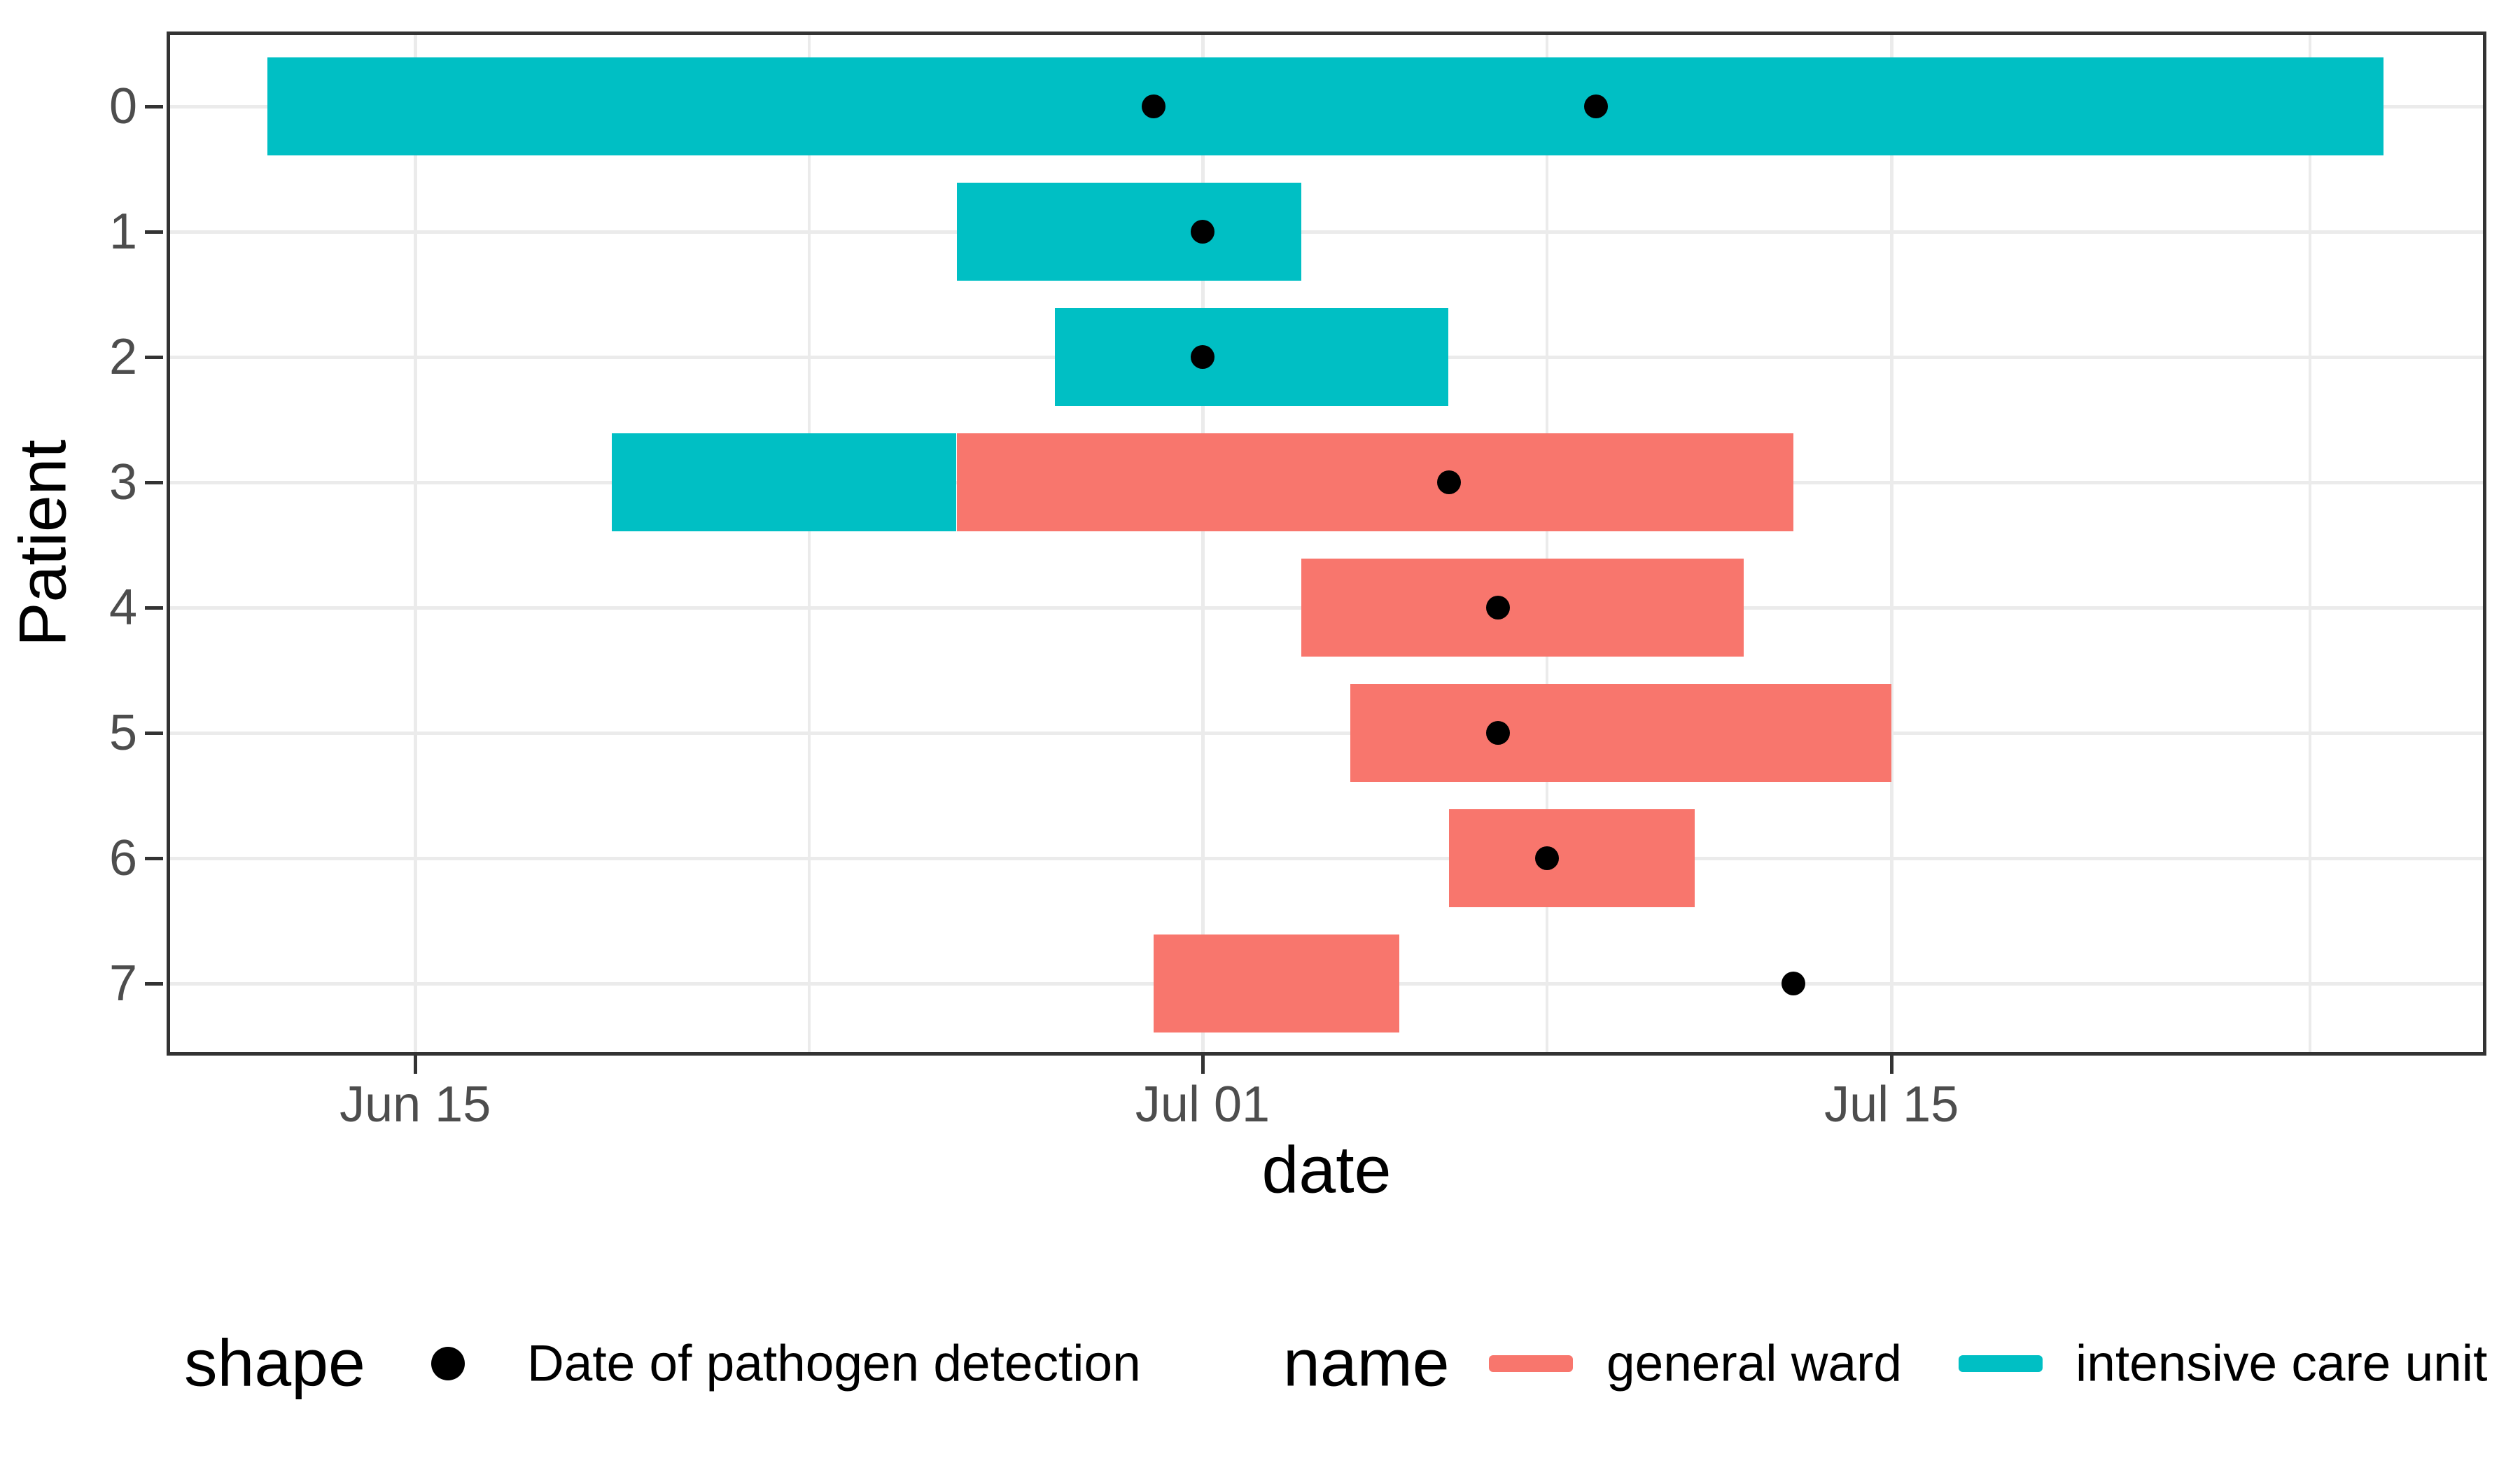  What do you see at coordinates (1202, 1105) in the screenshot?
I see `x-tick-label: Jul 01` at bounding box center [1202, 1105].